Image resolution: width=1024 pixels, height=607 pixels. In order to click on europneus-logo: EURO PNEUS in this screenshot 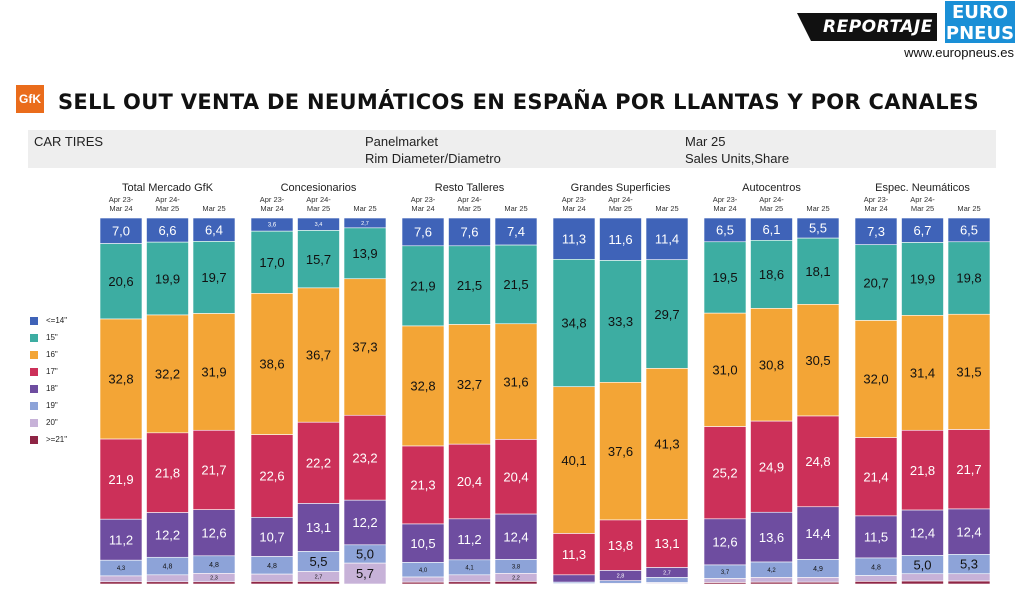, I will do `click(980, 22)`.